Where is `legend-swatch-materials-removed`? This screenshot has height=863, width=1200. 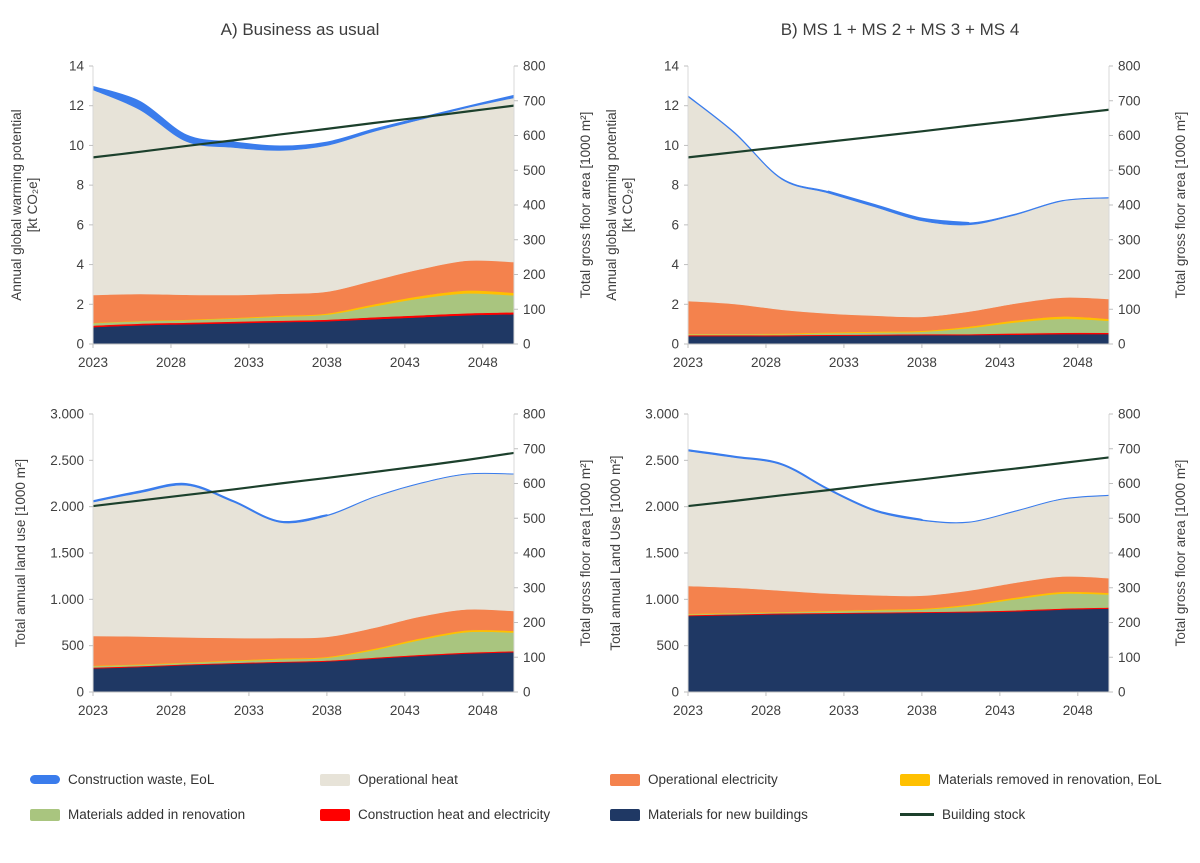
legend-swatch-materials-removed is located at coordinates (915, 779).